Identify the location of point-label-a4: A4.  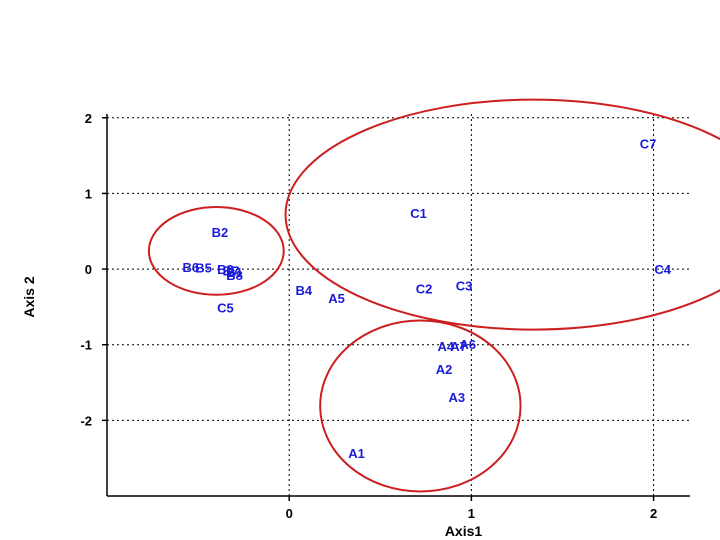
(446, 346).